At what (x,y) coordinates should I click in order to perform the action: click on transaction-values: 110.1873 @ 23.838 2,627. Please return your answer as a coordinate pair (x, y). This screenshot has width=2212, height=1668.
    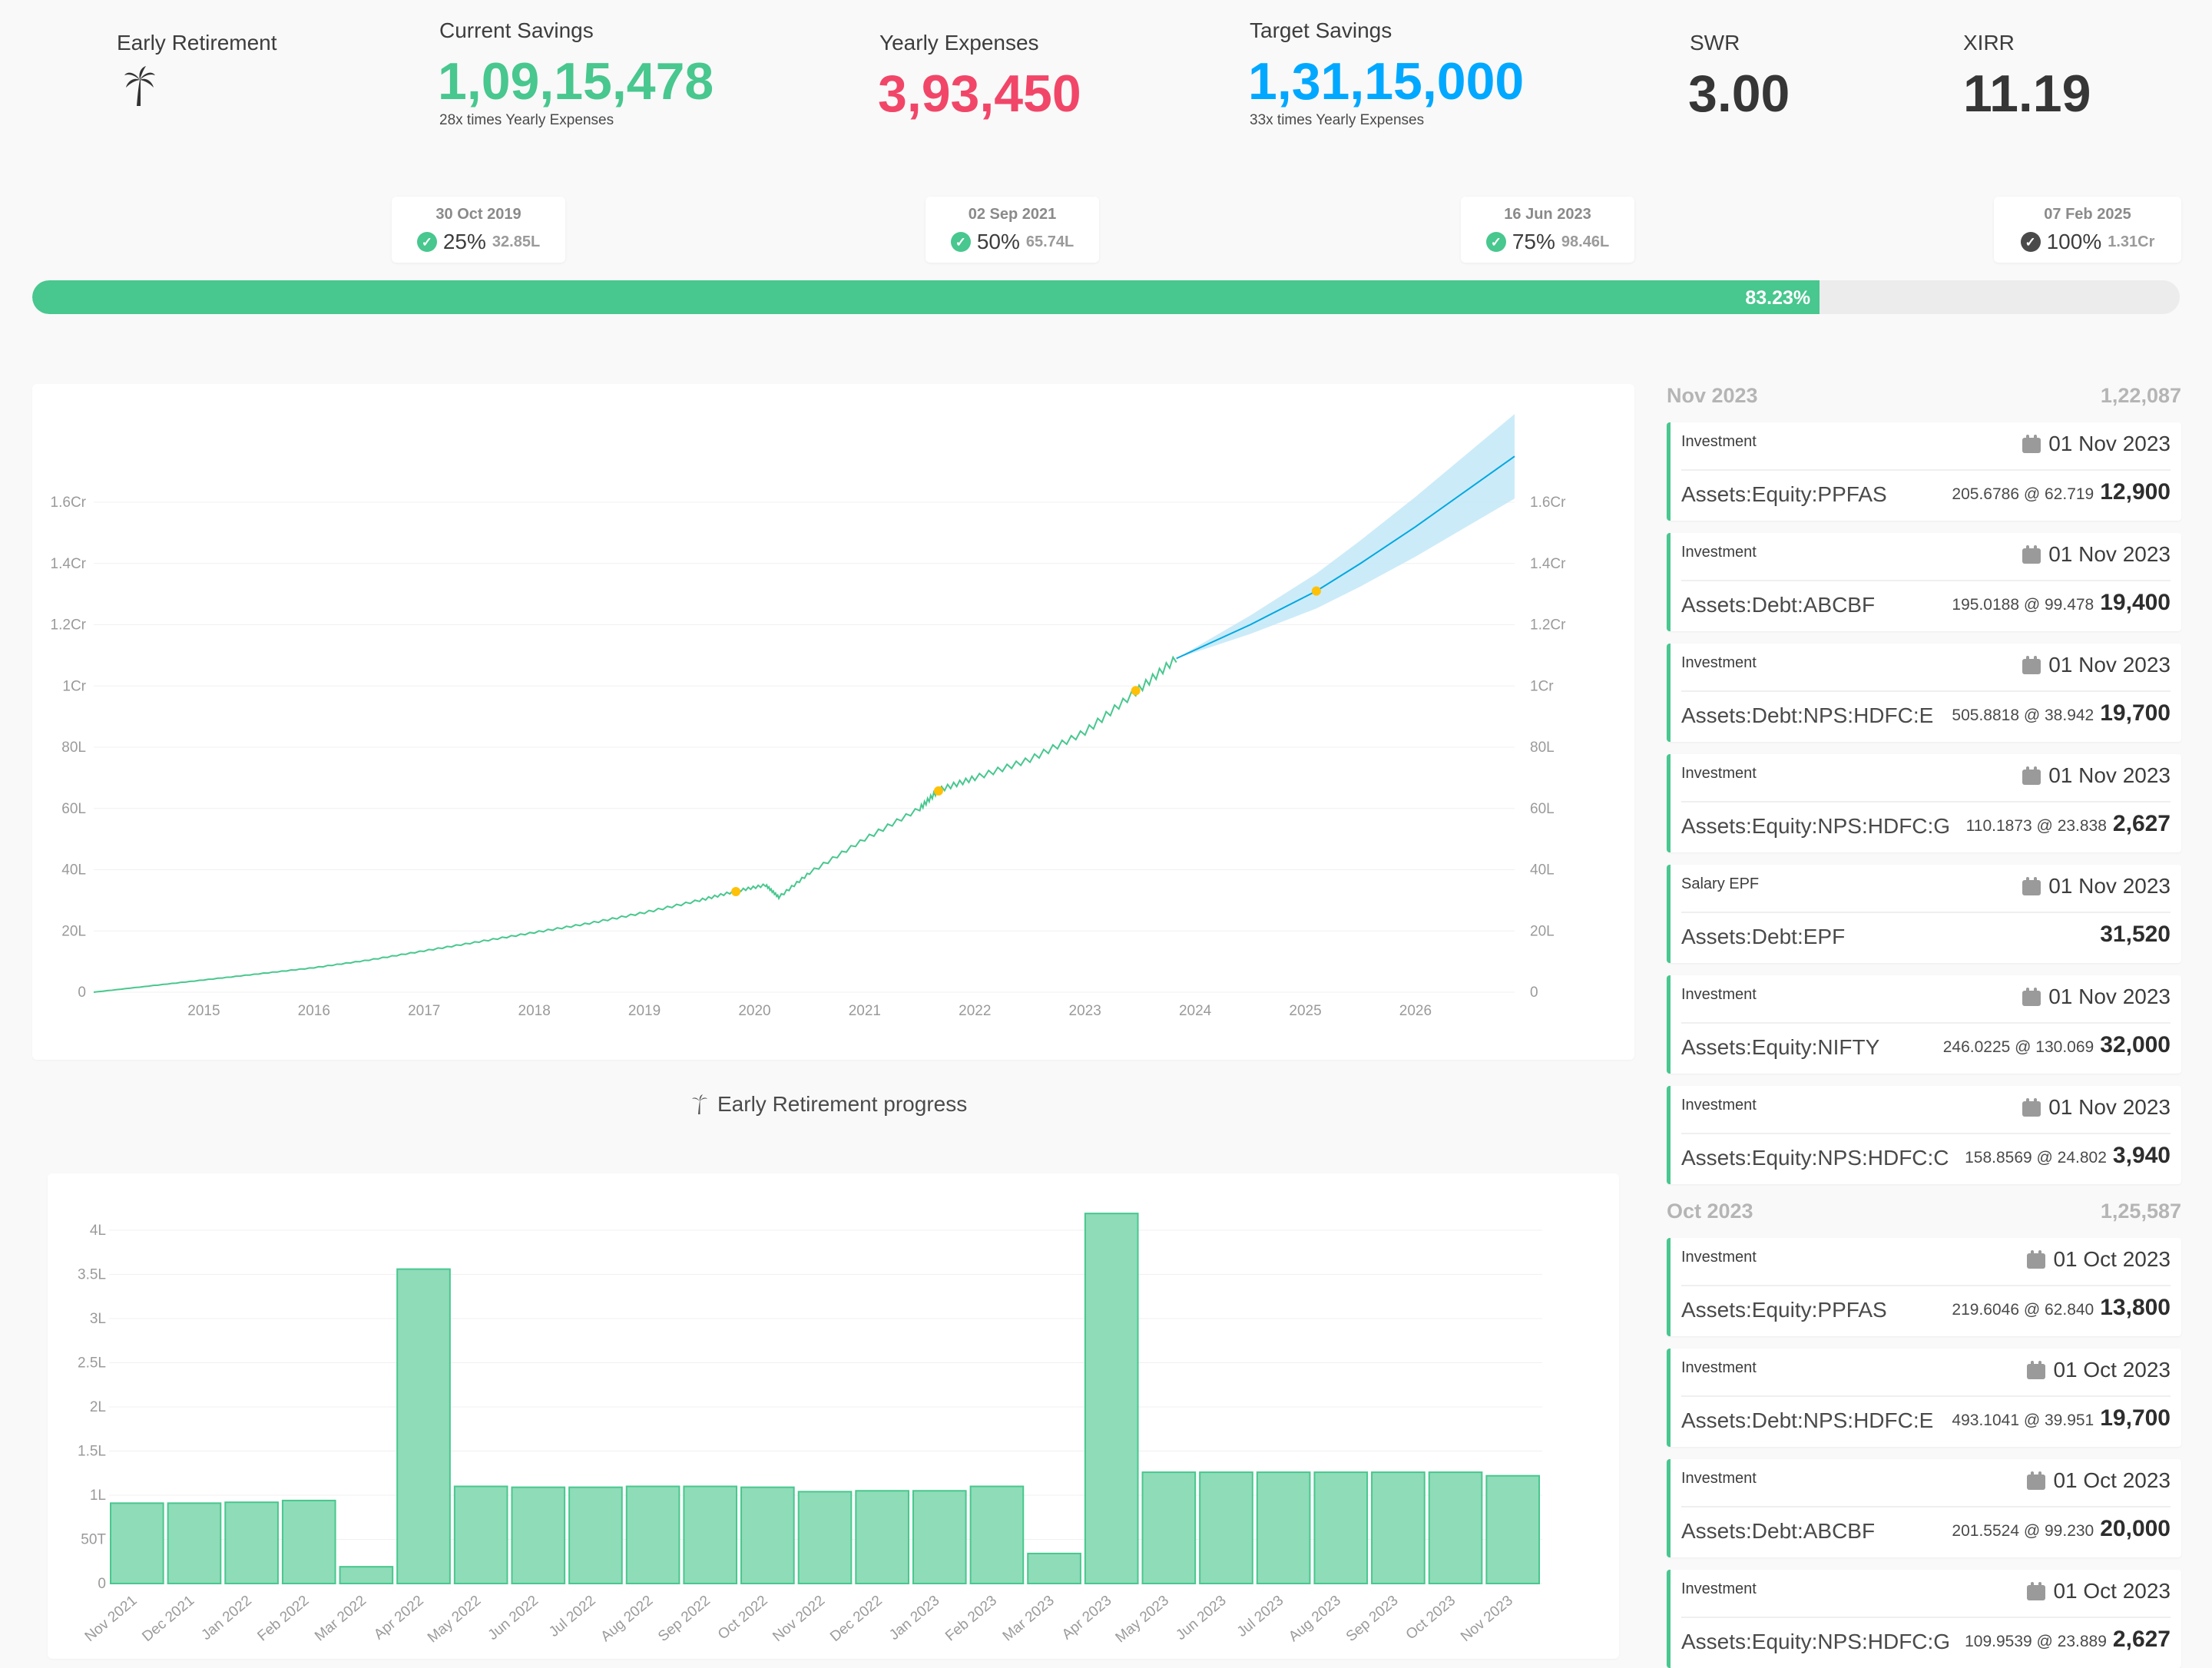
    Looking at the image, I should click on (2069, 824).